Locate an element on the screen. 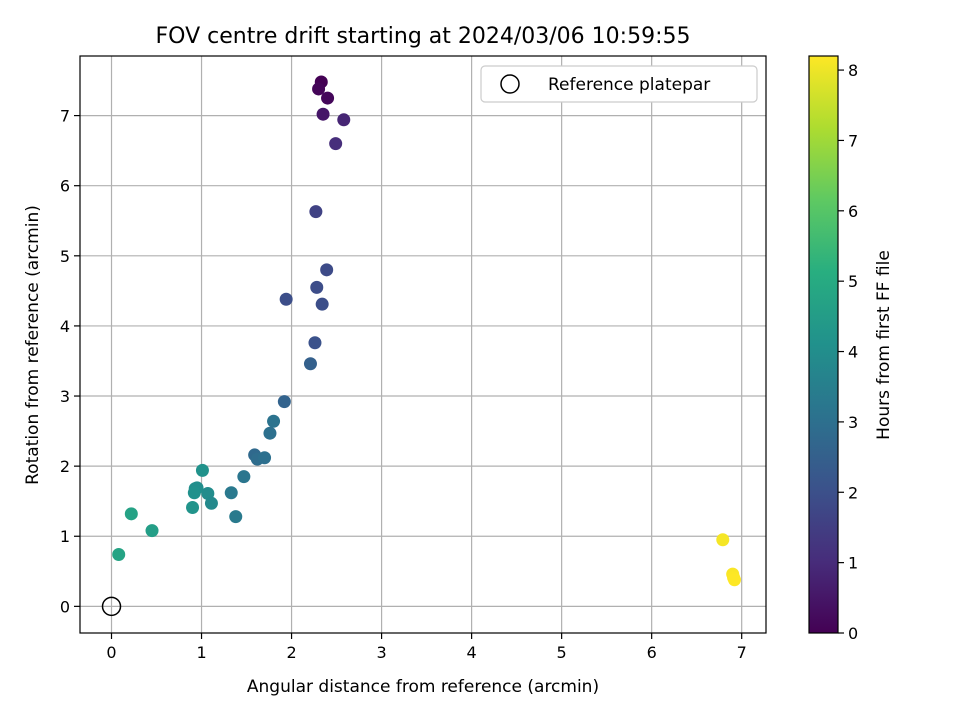 Image resolution: width=960 pixels, height=720 pixels. colorbar-tick-label: 0 is located at coordinates (853, 633).